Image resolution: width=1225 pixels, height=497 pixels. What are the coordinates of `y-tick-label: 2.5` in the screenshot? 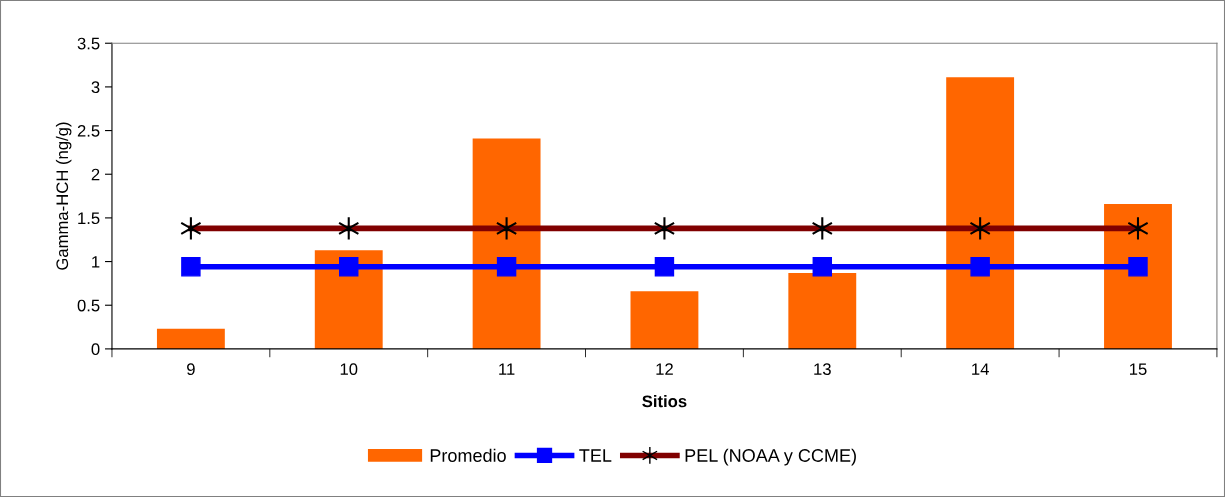 It's located at (88, 130).